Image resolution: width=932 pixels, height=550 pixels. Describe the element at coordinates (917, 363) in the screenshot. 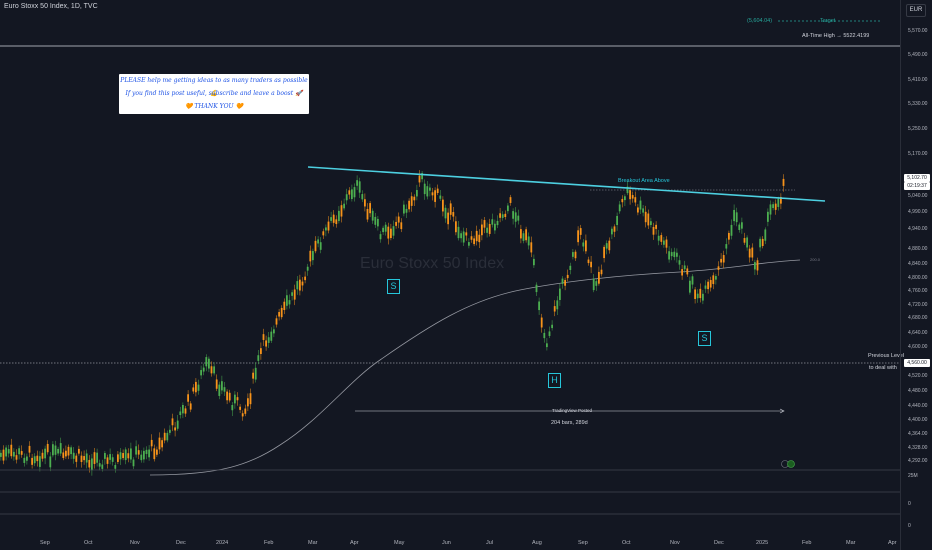

I see `level-badge: 4,560.00` at that location.